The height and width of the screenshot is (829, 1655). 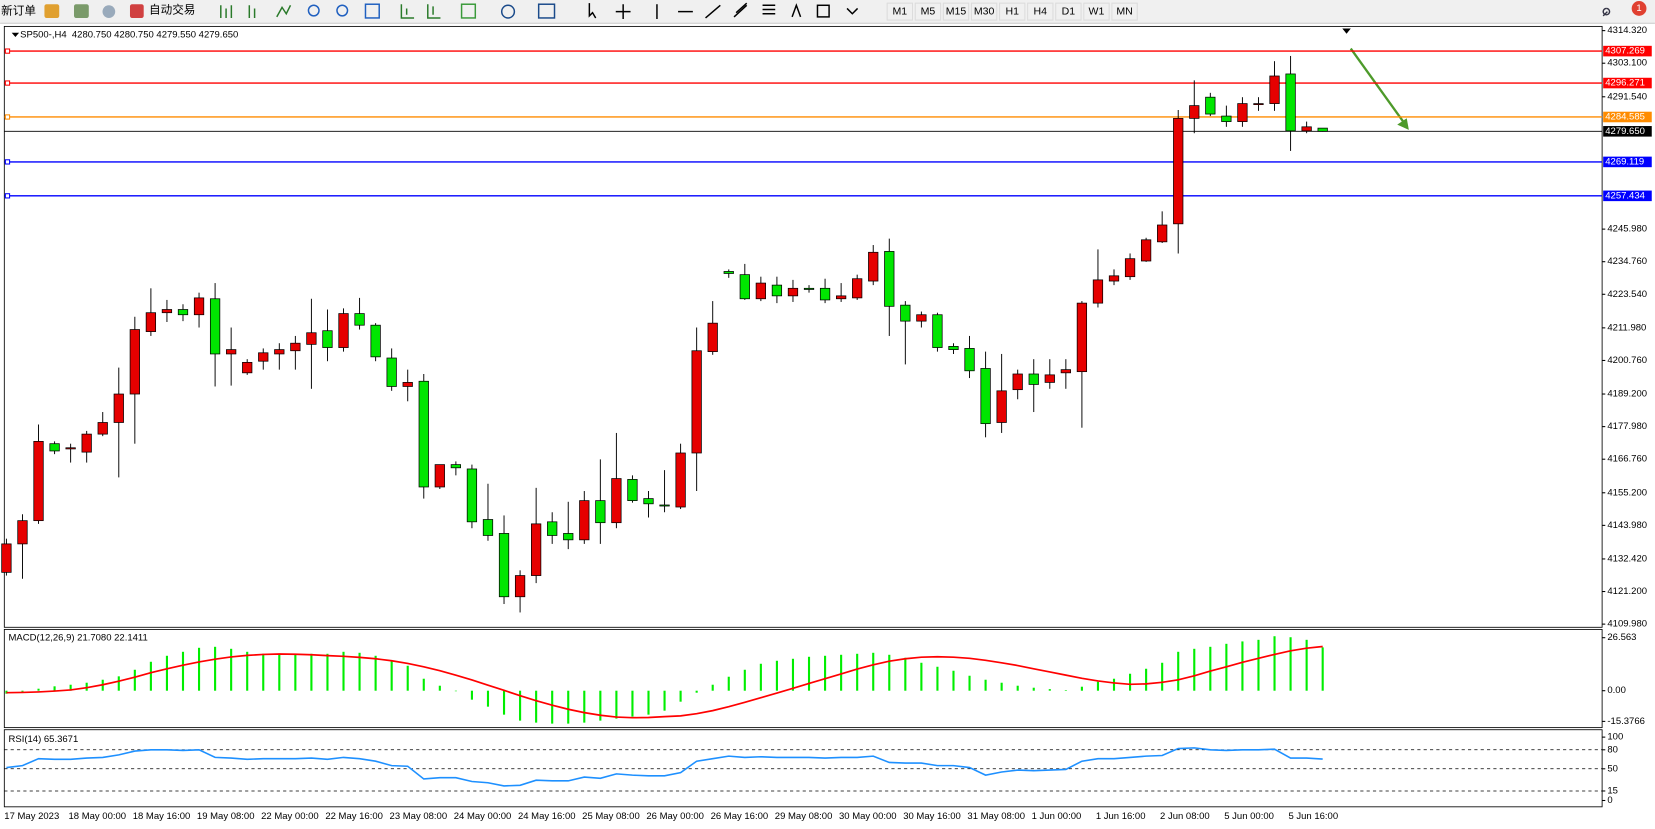 I want to click on rsi-line, so click(x=664, y=767).